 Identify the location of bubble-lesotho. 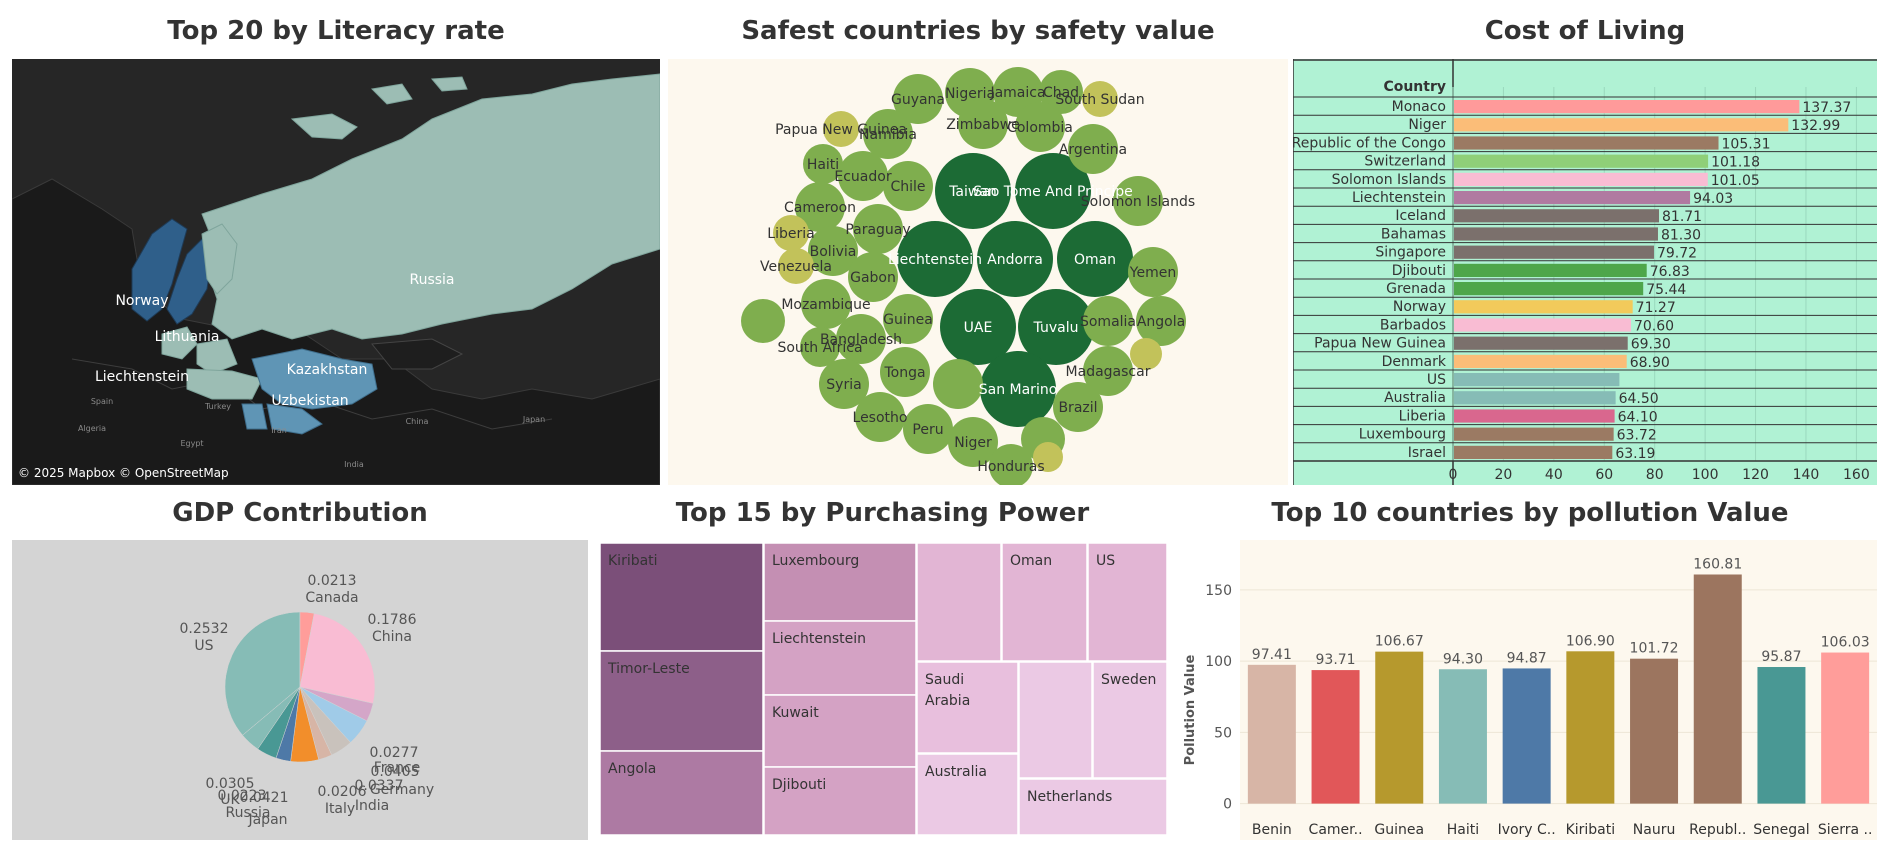
(880, 417).